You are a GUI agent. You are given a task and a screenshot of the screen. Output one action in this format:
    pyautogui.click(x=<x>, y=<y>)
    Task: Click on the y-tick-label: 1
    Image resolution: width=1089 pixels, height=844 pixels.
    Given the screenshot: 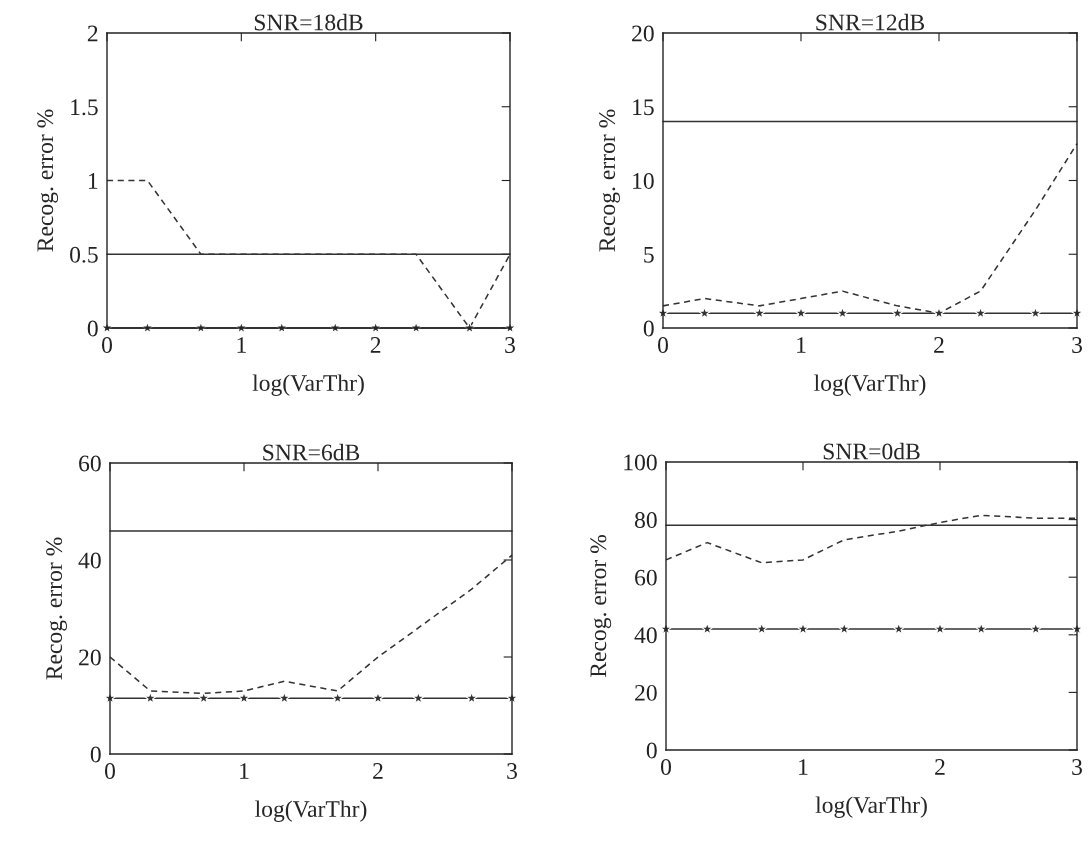 What is the action you would take?
    pyautogui.click(x=93, y=181)
    